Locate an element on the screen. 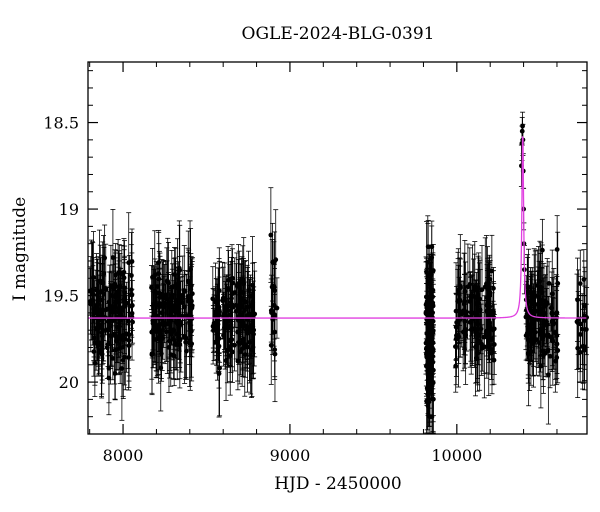  y-tick-label: 19 is located at coordinates (69, 209).